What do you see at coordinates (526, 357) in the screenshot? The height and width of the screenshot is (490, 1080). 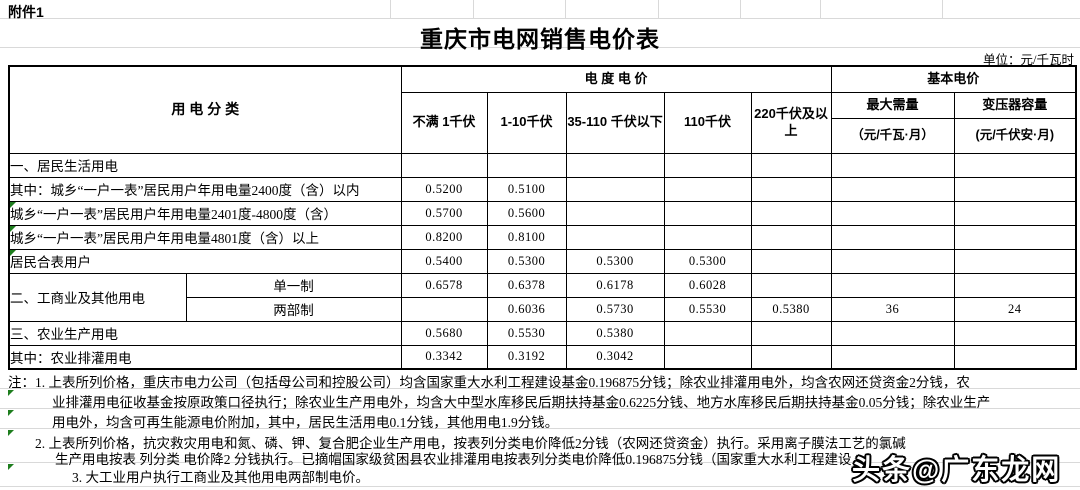 I see `price-cell: 0.3192` at bounding box center [526, 357].